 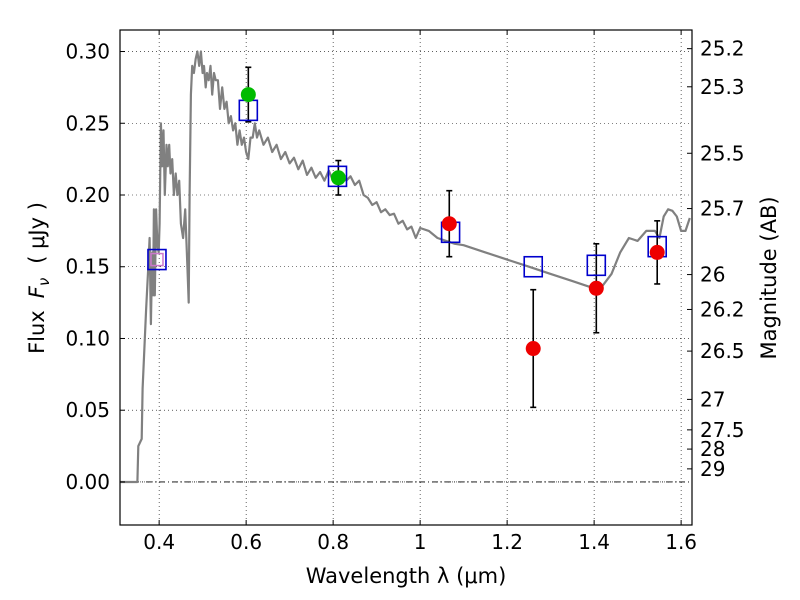 What do you see at coordinates (87, 338) in the screenshot?
I see `y-tick-label: 0.10` at bounding box center [87, 338].